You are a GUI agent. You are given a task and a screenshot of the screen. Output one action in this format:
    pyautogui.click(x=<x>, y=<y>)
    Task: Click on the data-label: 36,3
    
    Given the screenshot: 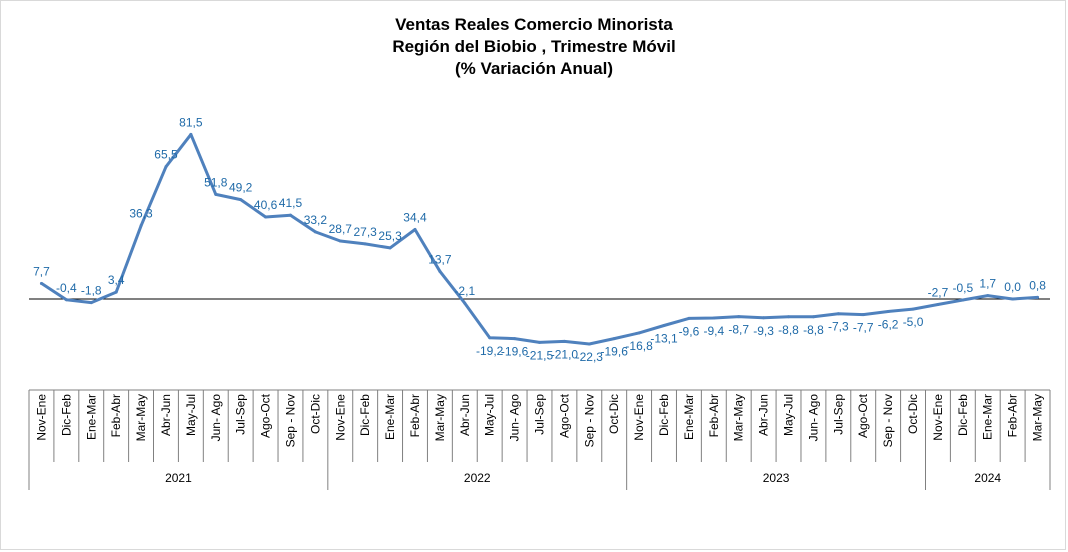 What is the action you would take?
    pyautogui.click(x=141, y=214)
    